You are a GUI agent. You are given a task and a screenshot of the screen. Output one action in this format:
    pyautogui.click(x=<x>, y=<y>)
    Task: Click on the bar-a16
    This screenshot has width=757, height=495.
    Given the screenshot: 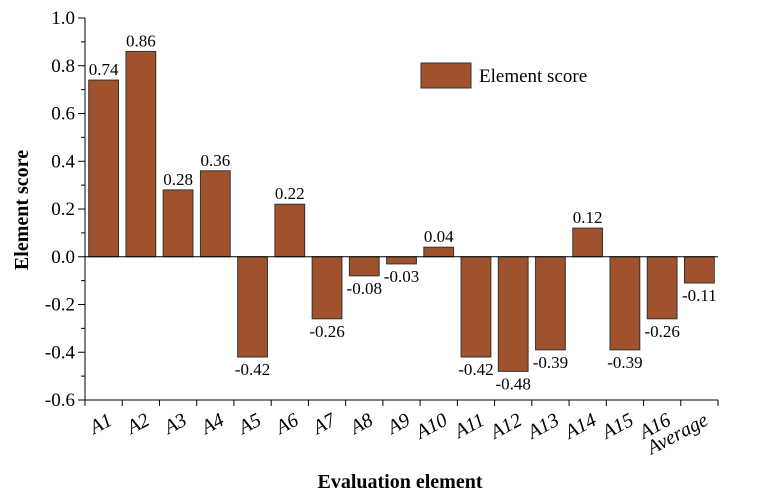 What is the action you would take?
    pyautogui.click(x=662, y=288)
    